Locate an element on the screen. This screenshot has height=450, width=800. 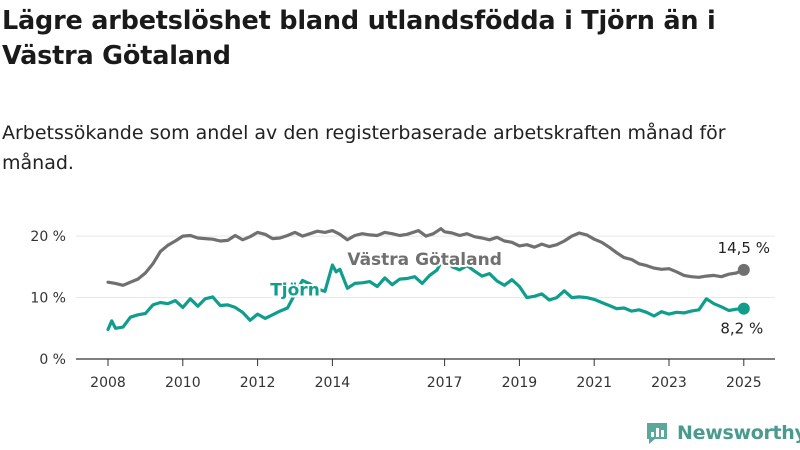
x-tick-label: 2025 is located at coordinates (744, 383).